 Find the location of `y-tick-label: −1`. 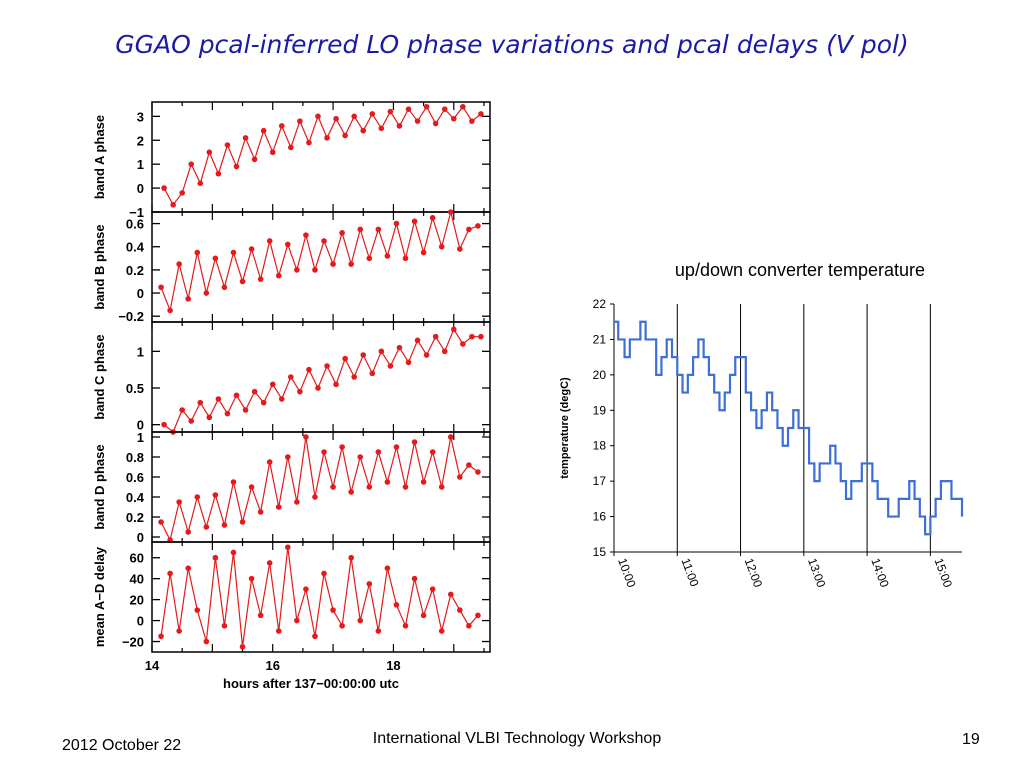

y-tick-label: −1 is located at coordinates (136, 212).